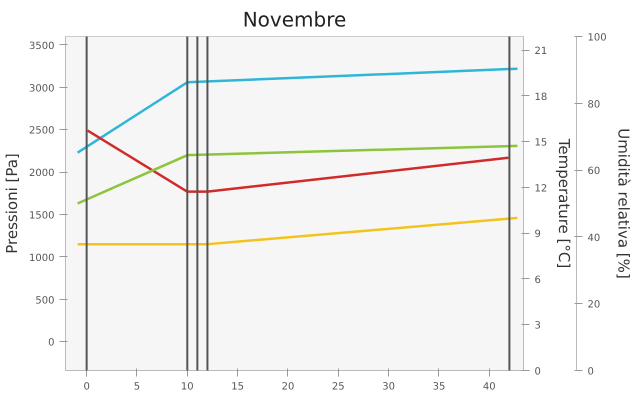 The height and width of the screenshot is (405, 639). What do you see at coordinates (537, 234) in the screenshot?
I see `y2-tick-label: 9` at bounding box center [537, 234].